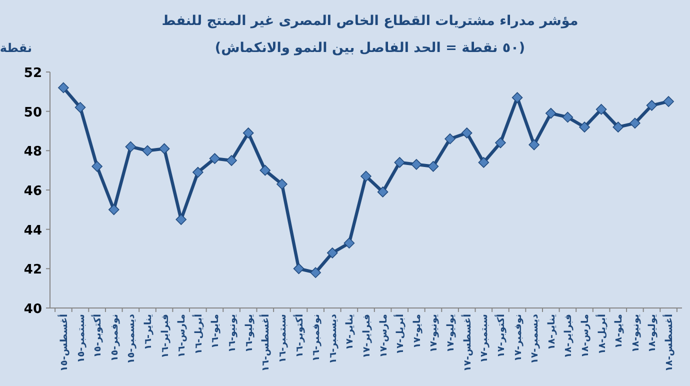 The image size is (690, 386). I want to click on x-tick-label: يوليو-١٦, so click(249, 333).